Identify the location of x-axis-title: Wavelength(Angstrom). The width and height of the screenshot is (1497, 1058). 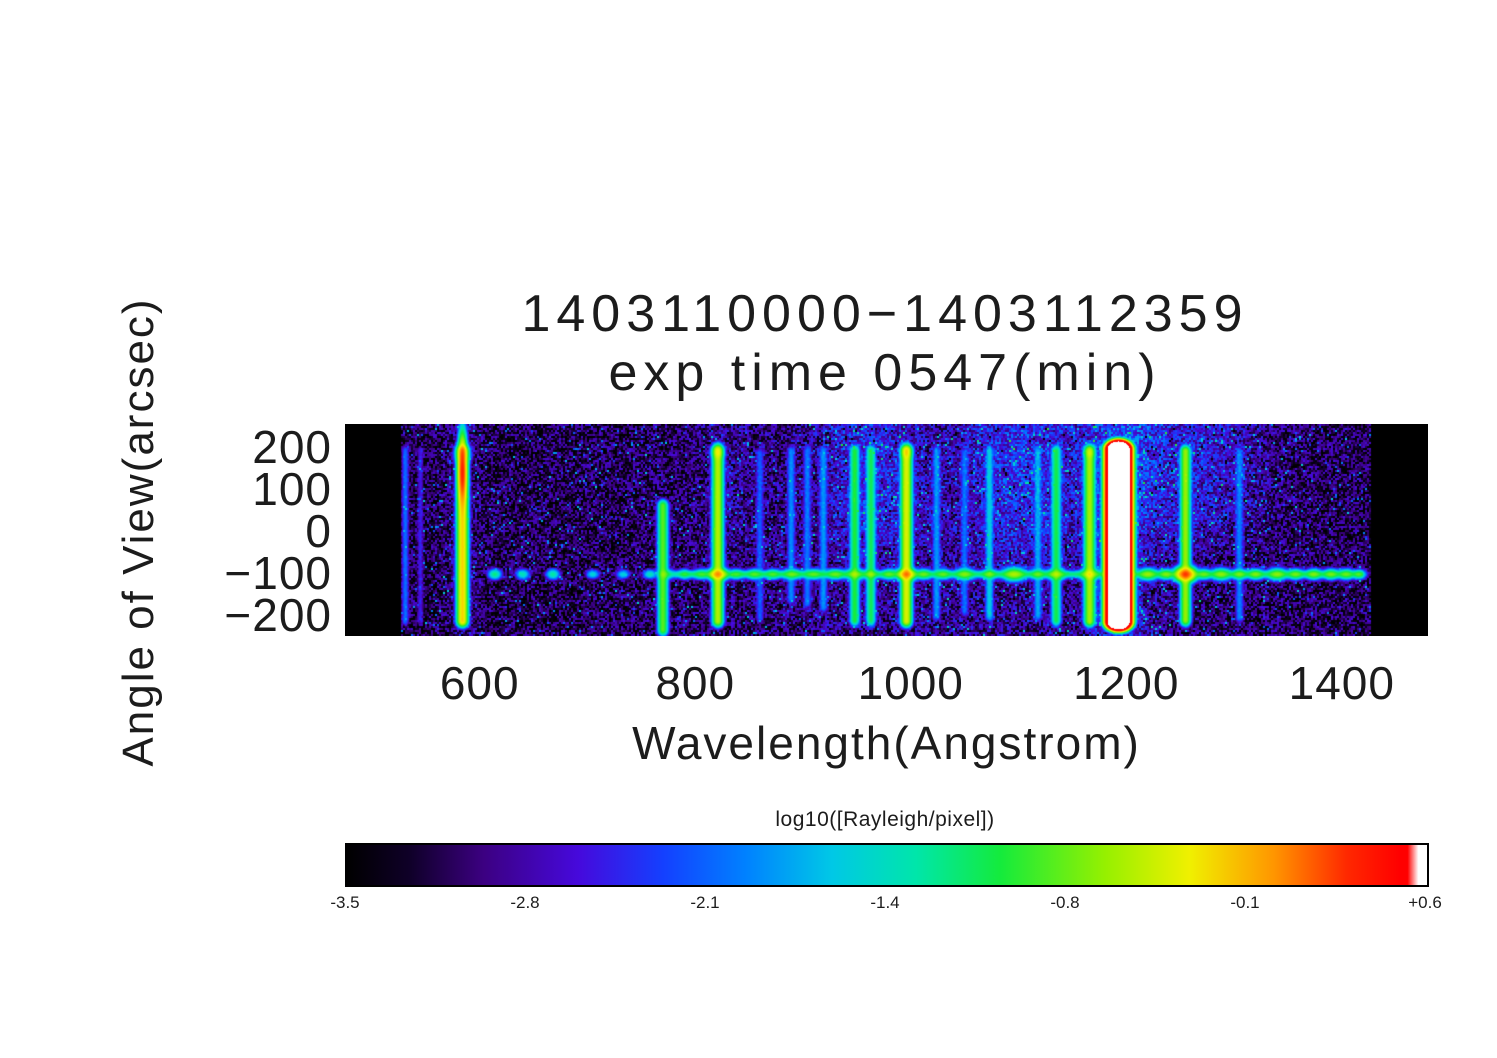
(886, 743).